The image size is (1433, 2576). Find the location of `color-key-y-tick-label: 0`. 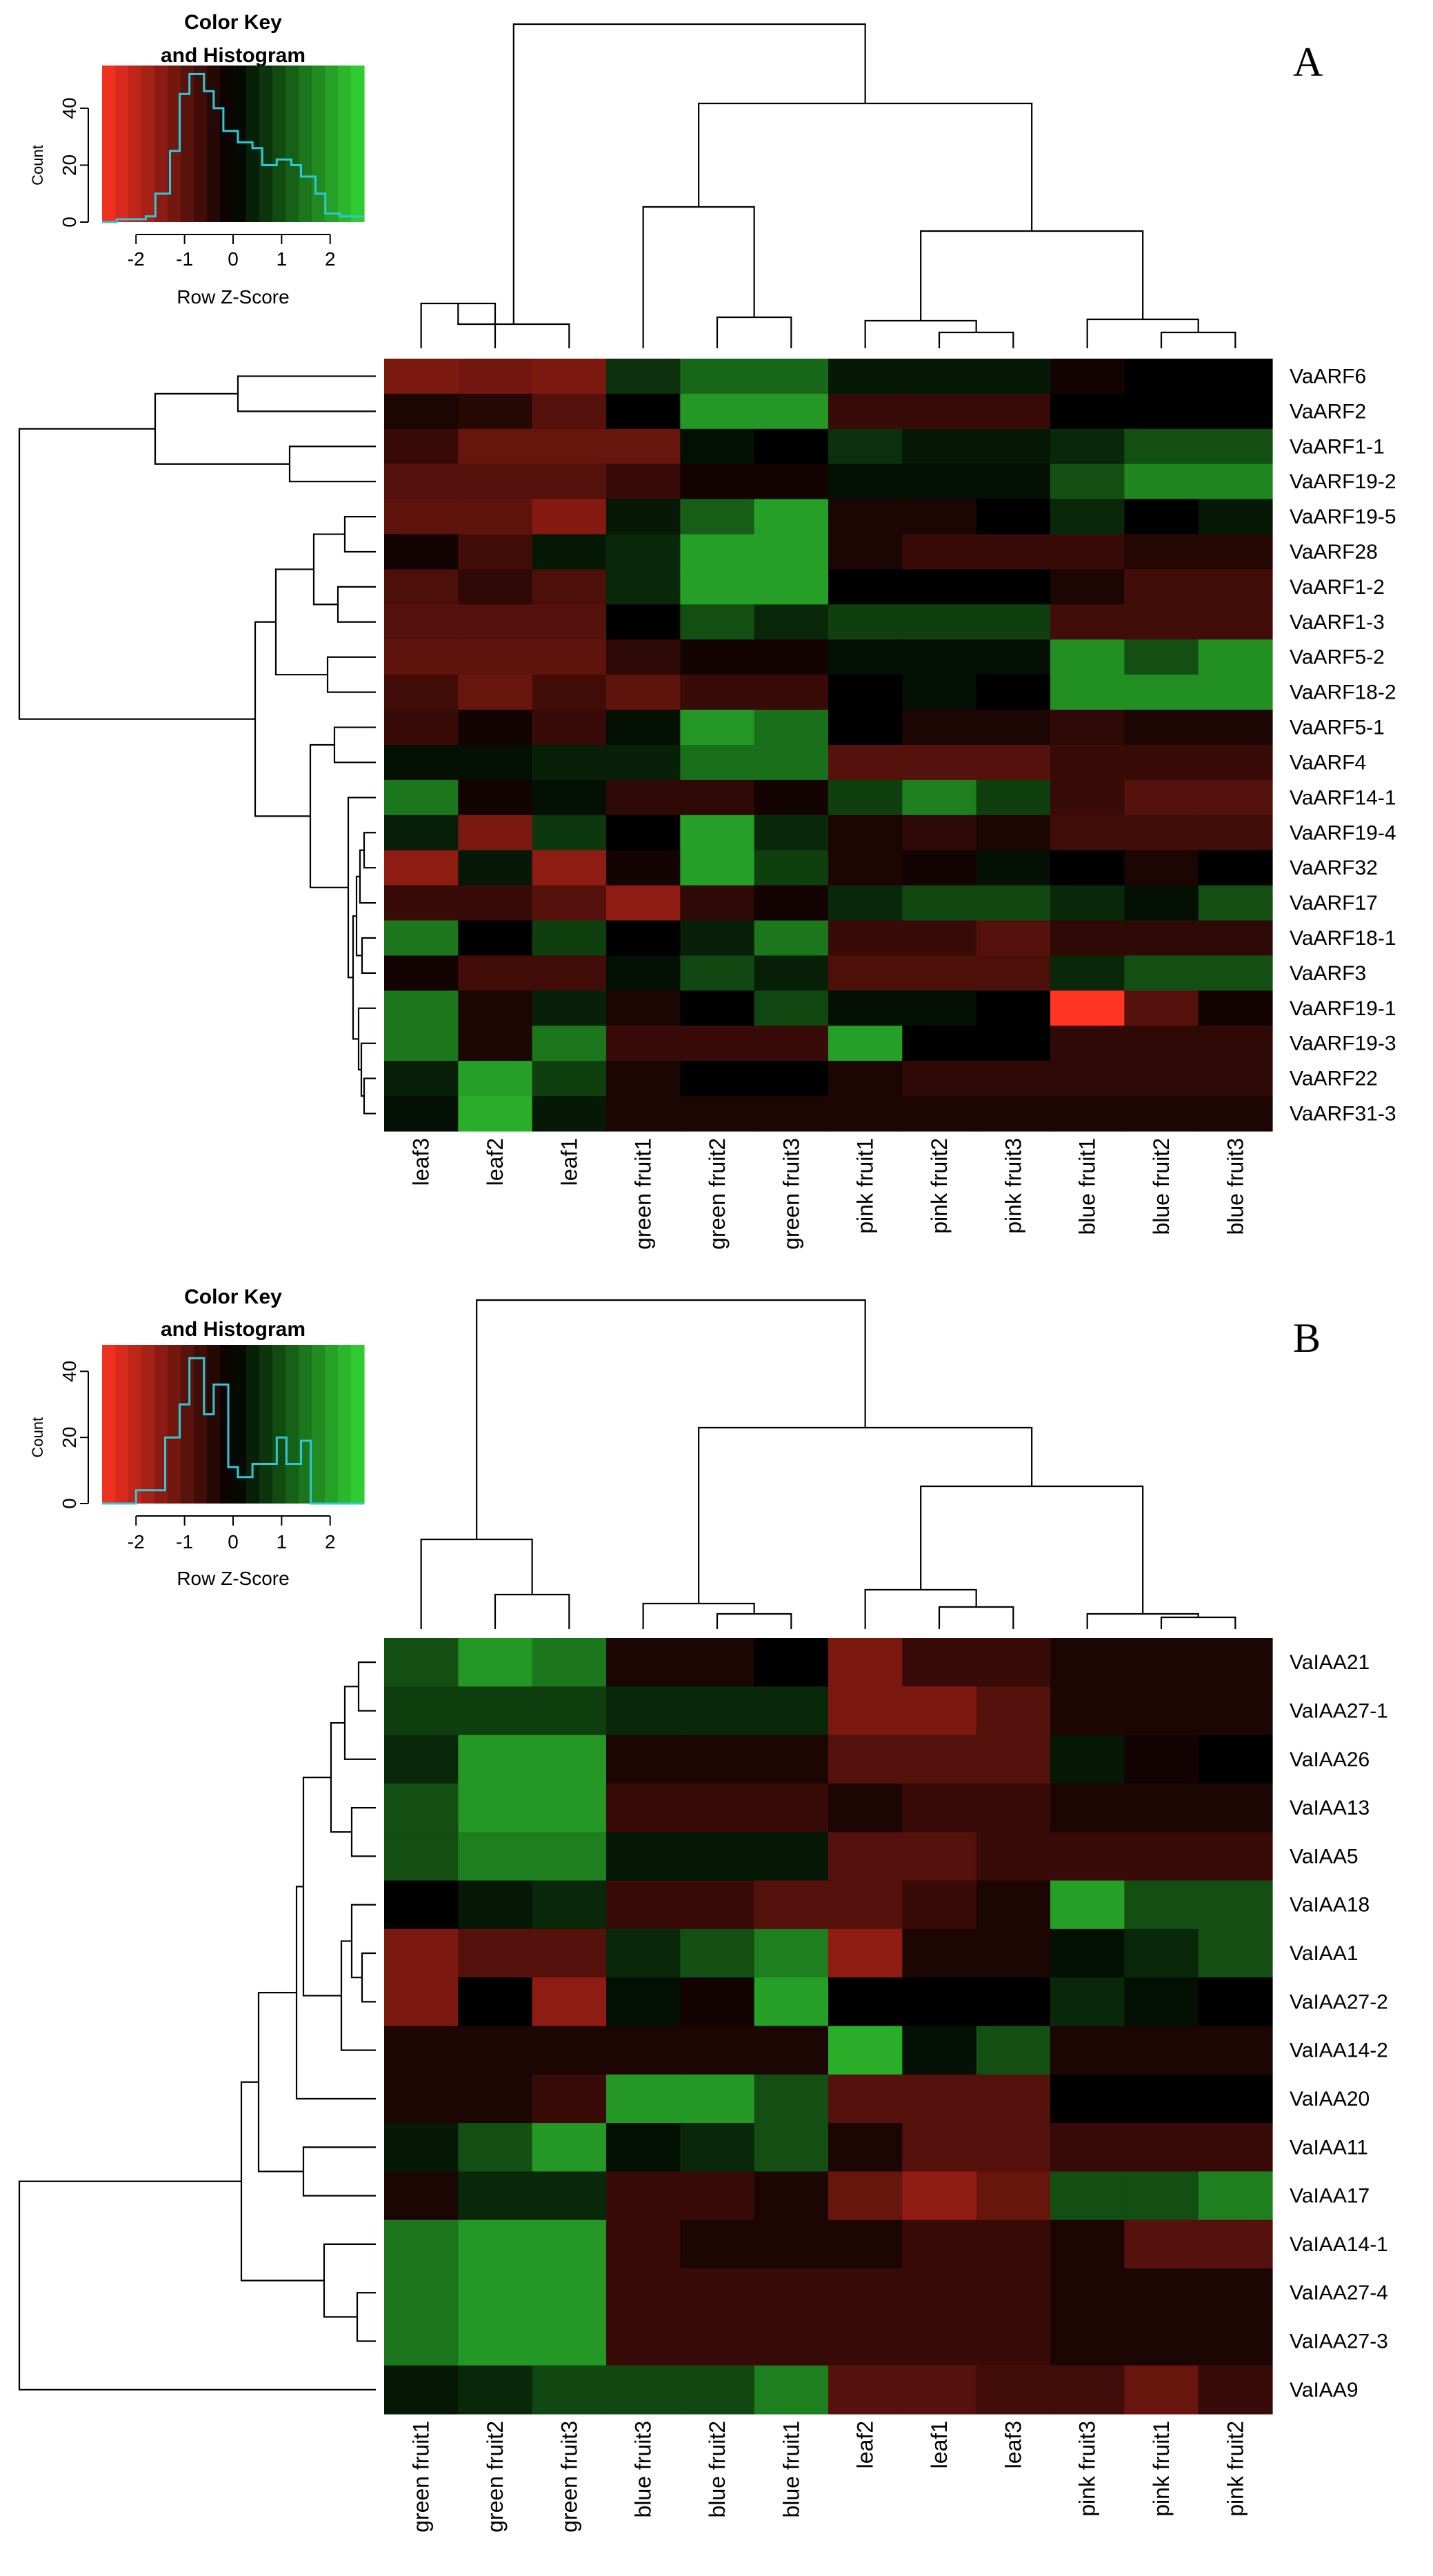

color-key-y-tick-label: 0 is located at coordinates (69, 1503).